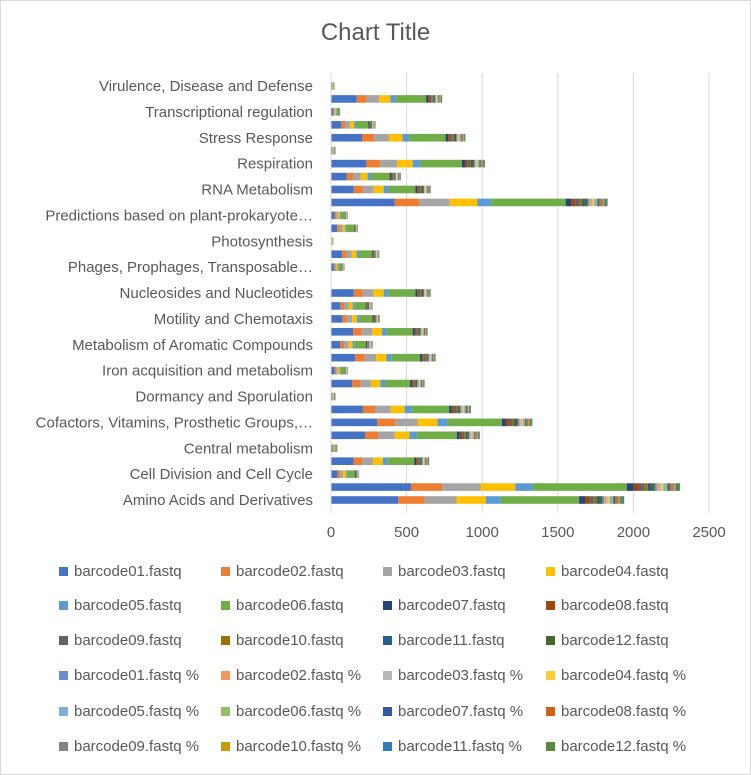 This screenshot has width=751, height=775. What do you see at coordinates (218, 500) in the screenshot?
I see `category-label: Amino Acids and Derivatives` at bounding box center [218, 500].